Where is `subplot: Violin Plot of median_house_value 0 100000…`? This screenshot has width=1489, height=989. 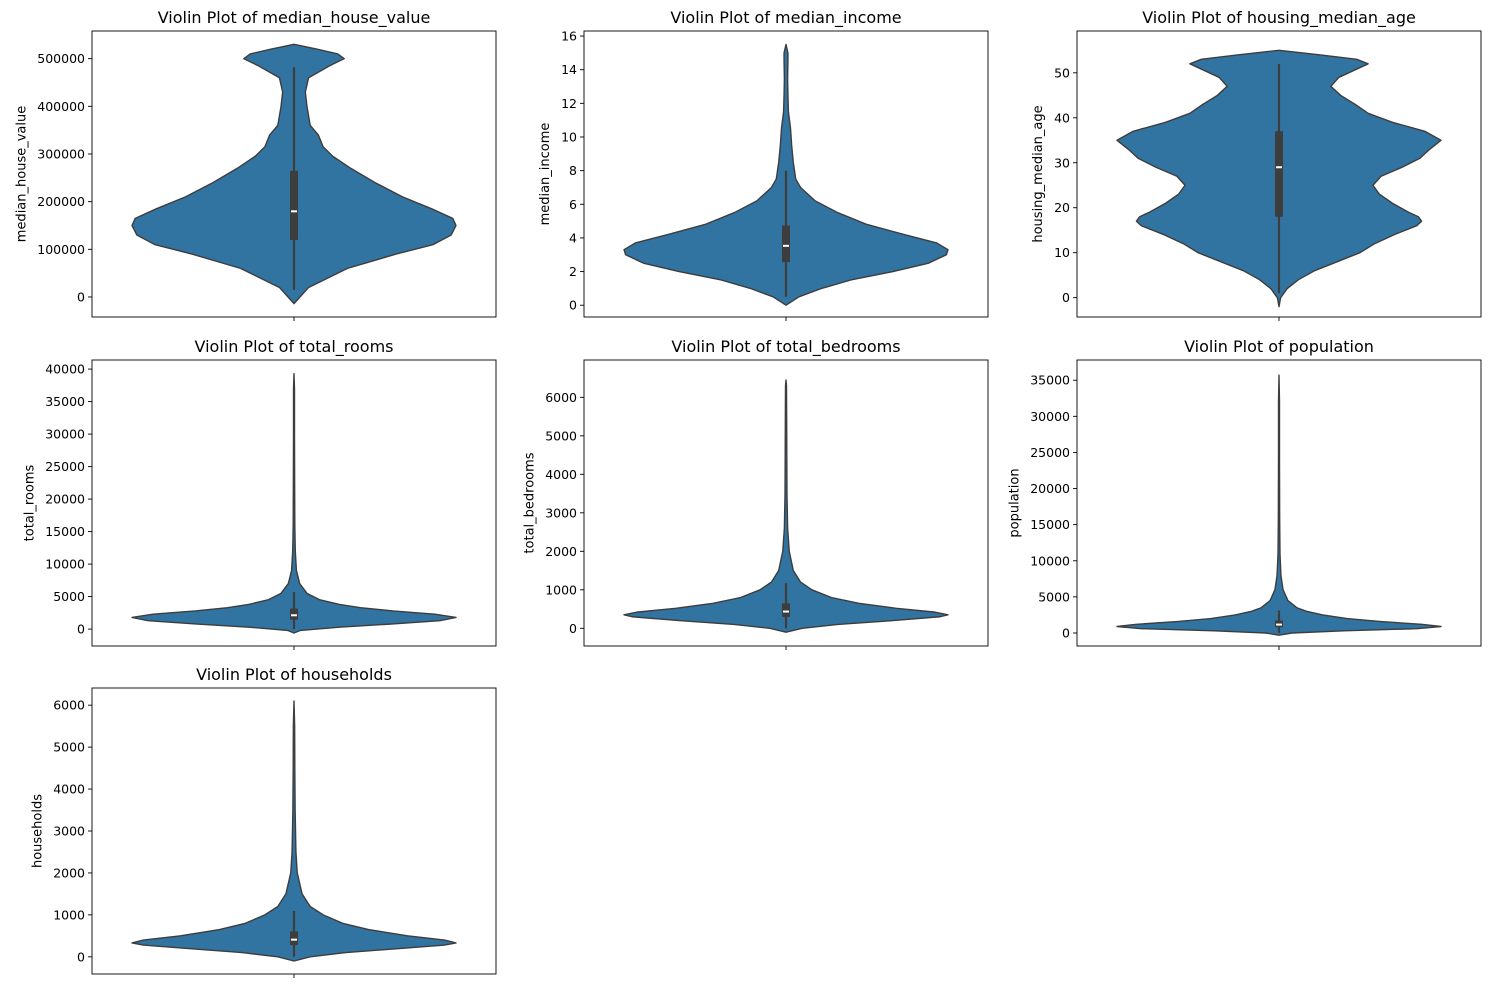 subplot: Violin Plot of median_house_value 0 100000… is located at coordinates (256, 164).